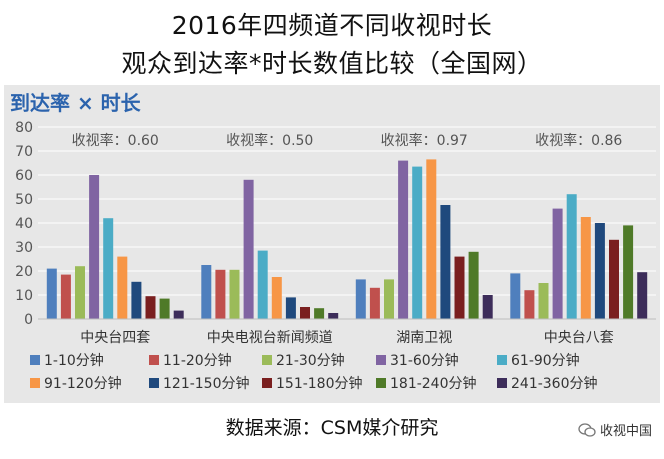 The width and height of the screenshot is (664, 459). Describe the element at coordinates (332, 63) in the screenshot. I see `chart-title-line2: 观众到达率*时长数值比较（全国网）` at that location.